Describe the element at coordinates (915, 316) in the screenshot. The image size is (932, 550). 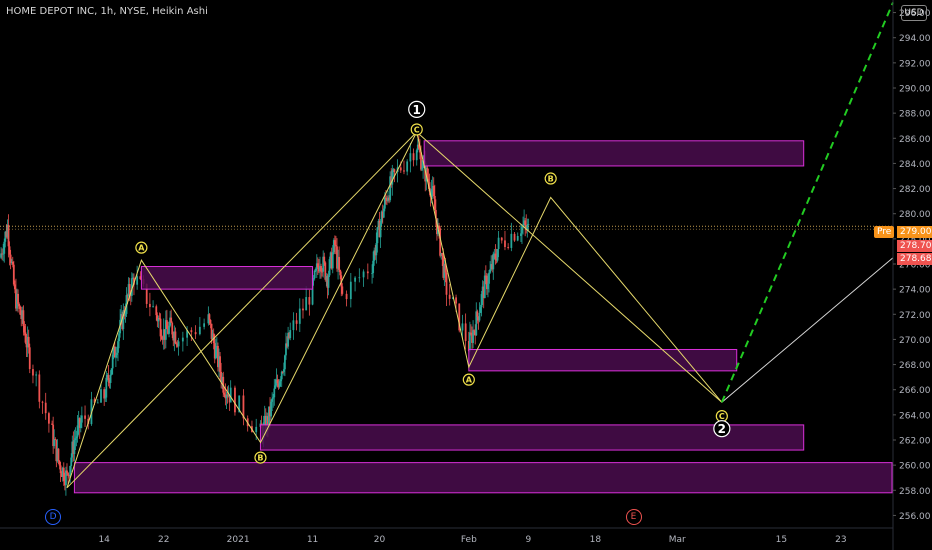
I see `y-tick-label: 272.00` at that location.